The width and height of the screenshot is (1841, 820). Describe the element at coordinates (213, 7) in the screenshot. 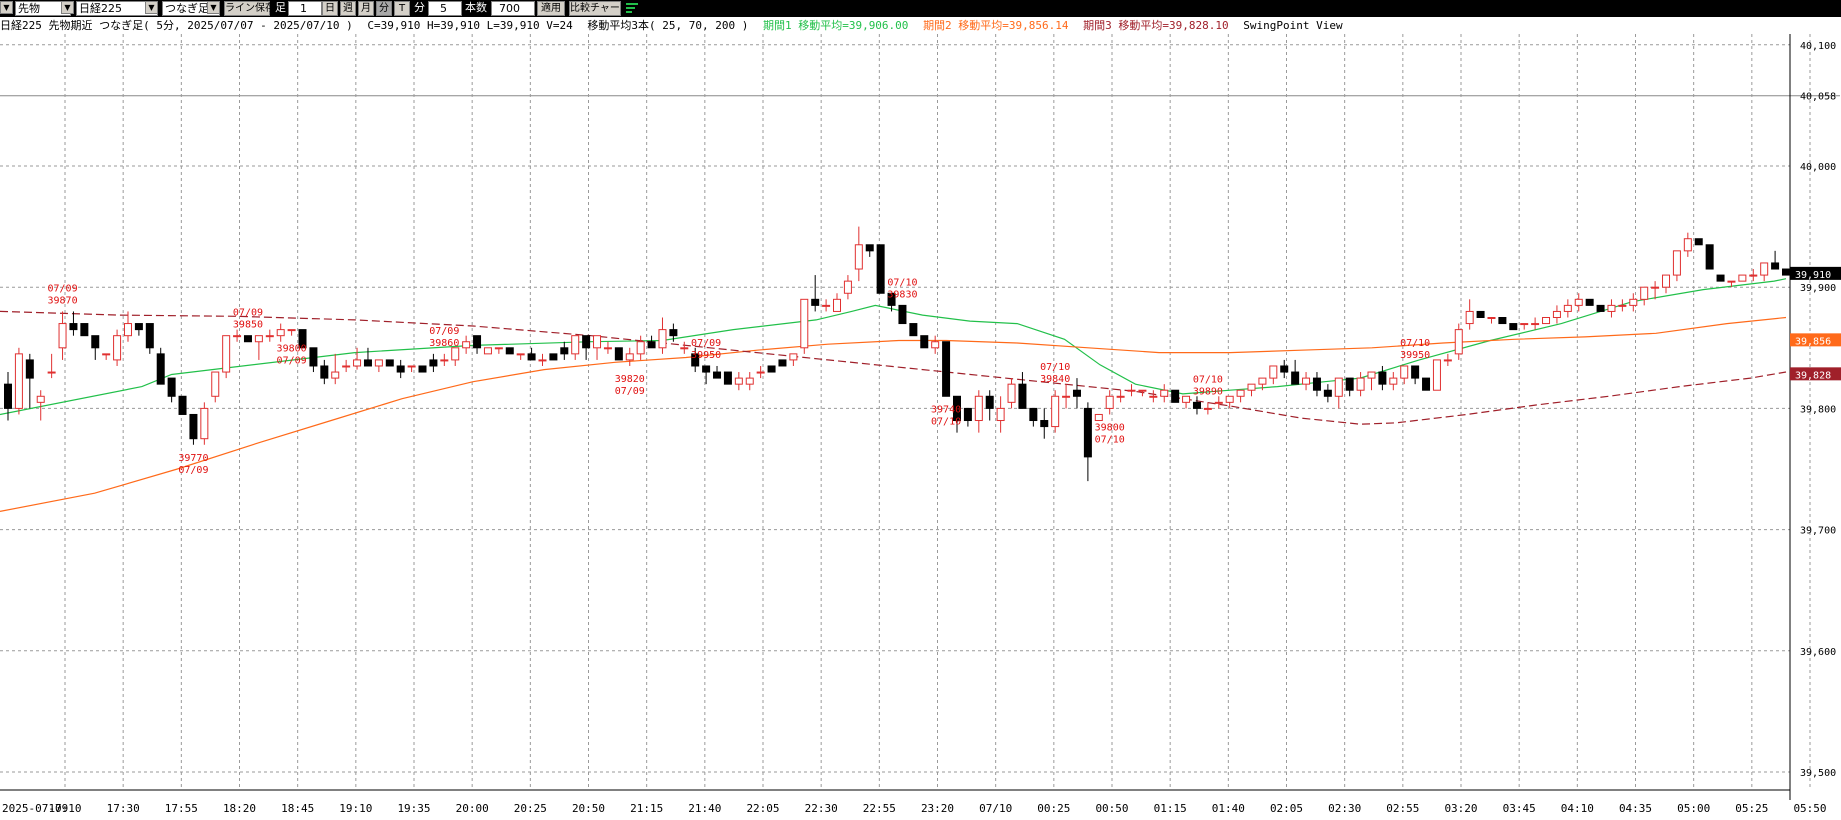

I see `chart-type-arrow-icon: ▼` at that location.